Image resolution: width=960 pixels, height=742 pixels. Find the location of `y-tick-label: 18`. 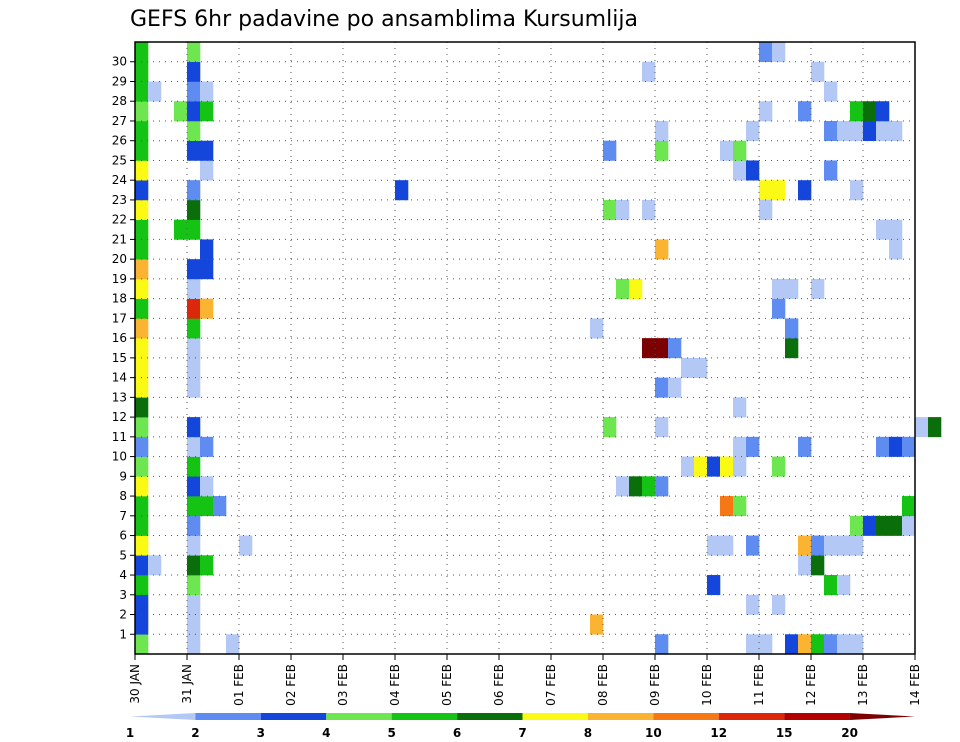

y-tick-label: 18 is located at coordinates (119, 299).